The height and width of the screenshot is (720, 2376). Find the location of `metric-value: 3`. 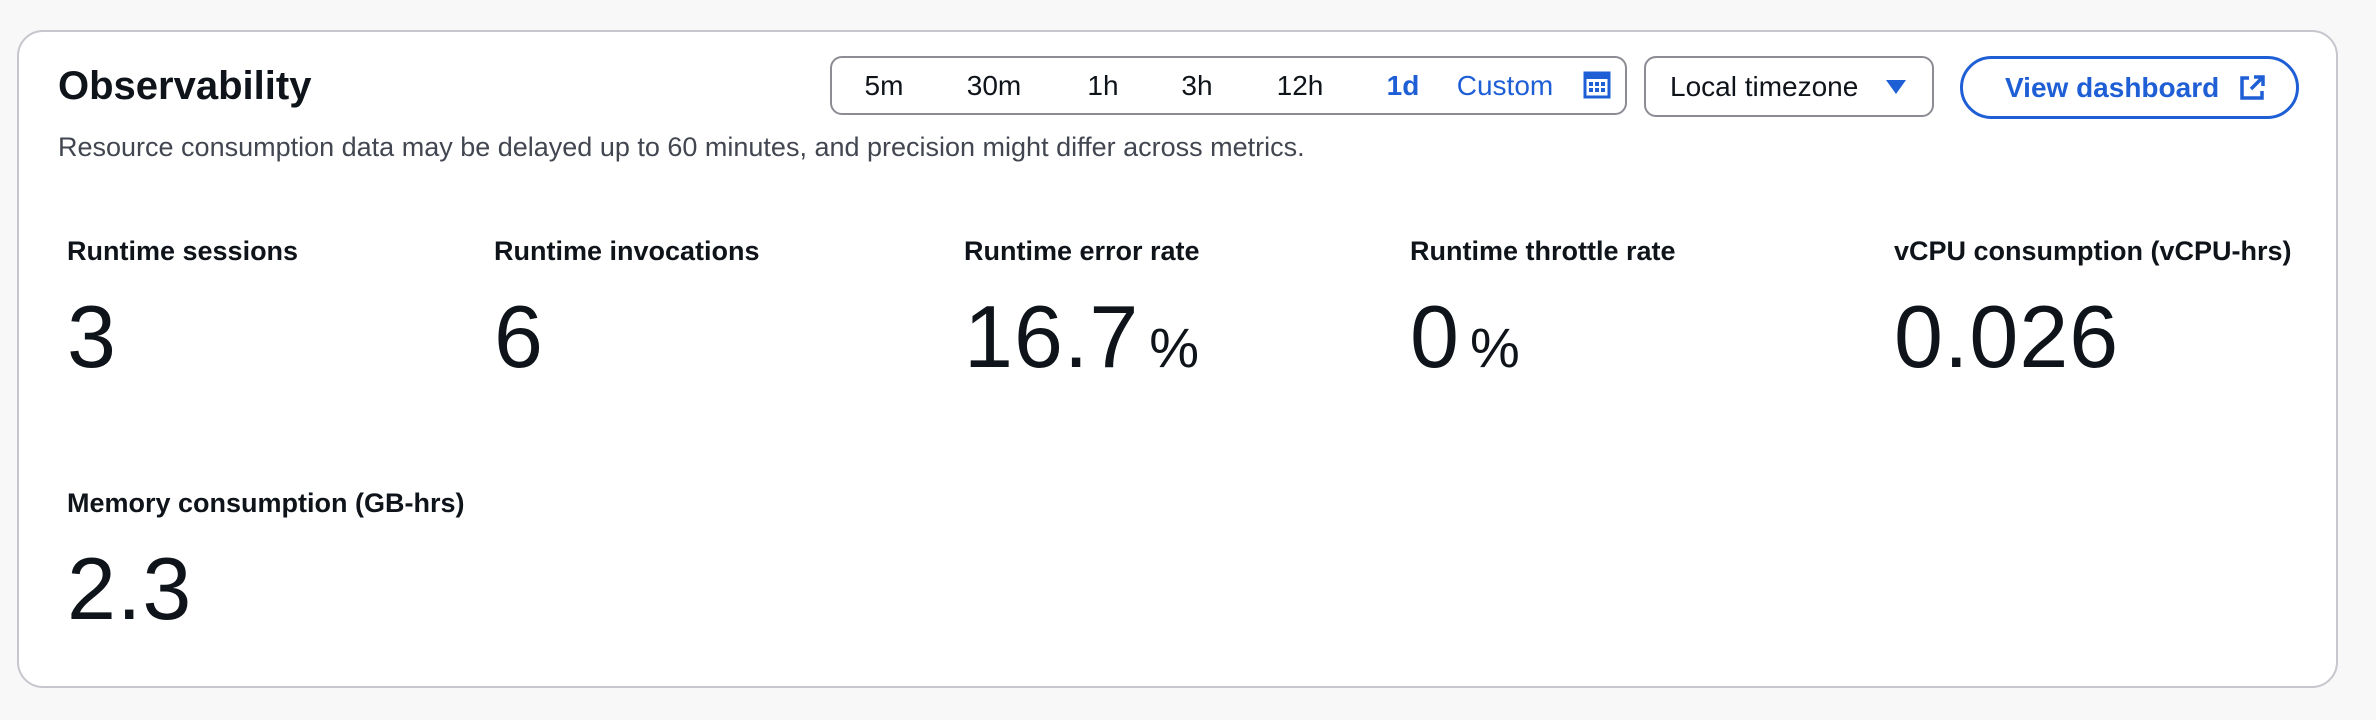

metric-value: 3 is located at coordinates (92, 336).